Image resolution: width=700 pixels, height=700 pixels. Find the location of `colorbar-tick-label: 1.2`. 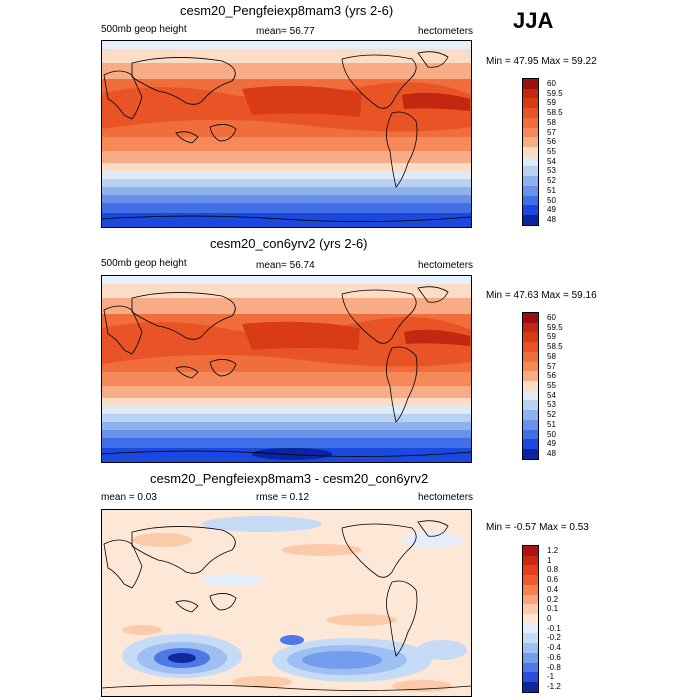

colorbar-tick-label: 1.2 is located at coordinates (553, 550).